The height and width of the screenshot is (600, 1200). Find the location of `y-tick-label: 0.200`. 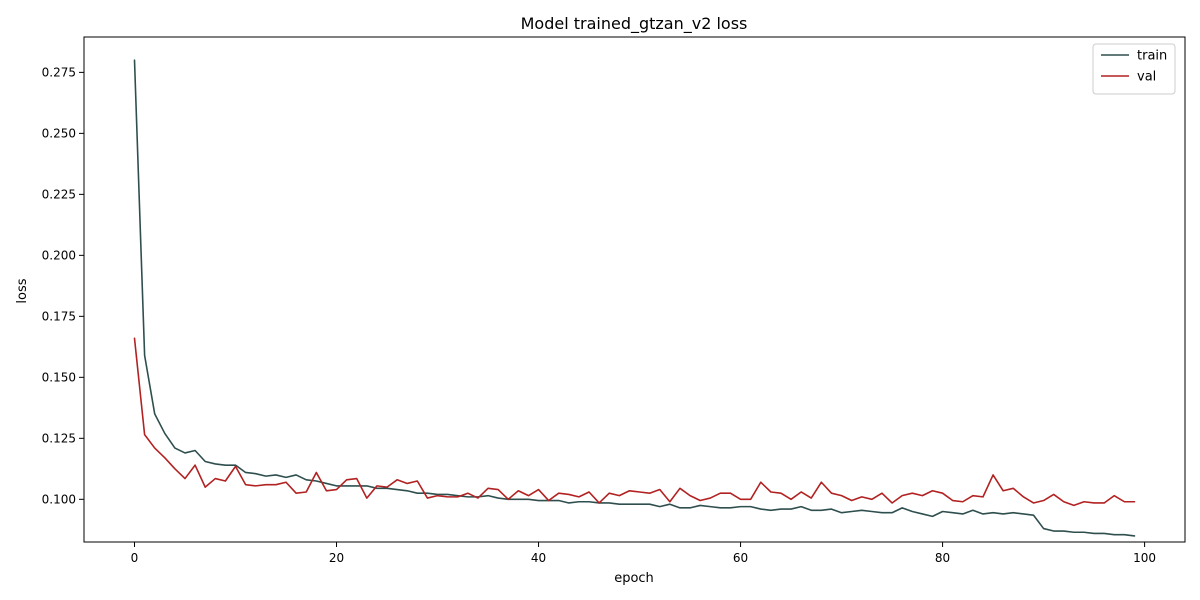

y-tick-label: 0.200 is located at coordinates (59, 255).